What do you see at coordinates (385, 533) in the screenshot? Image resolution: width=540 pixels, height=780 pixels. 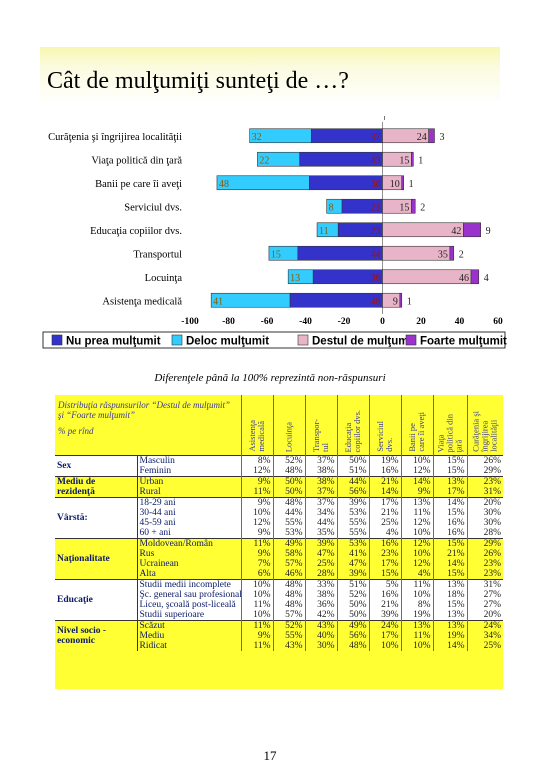 I see `table-cell: 4%` at bounding box center [385, 533].